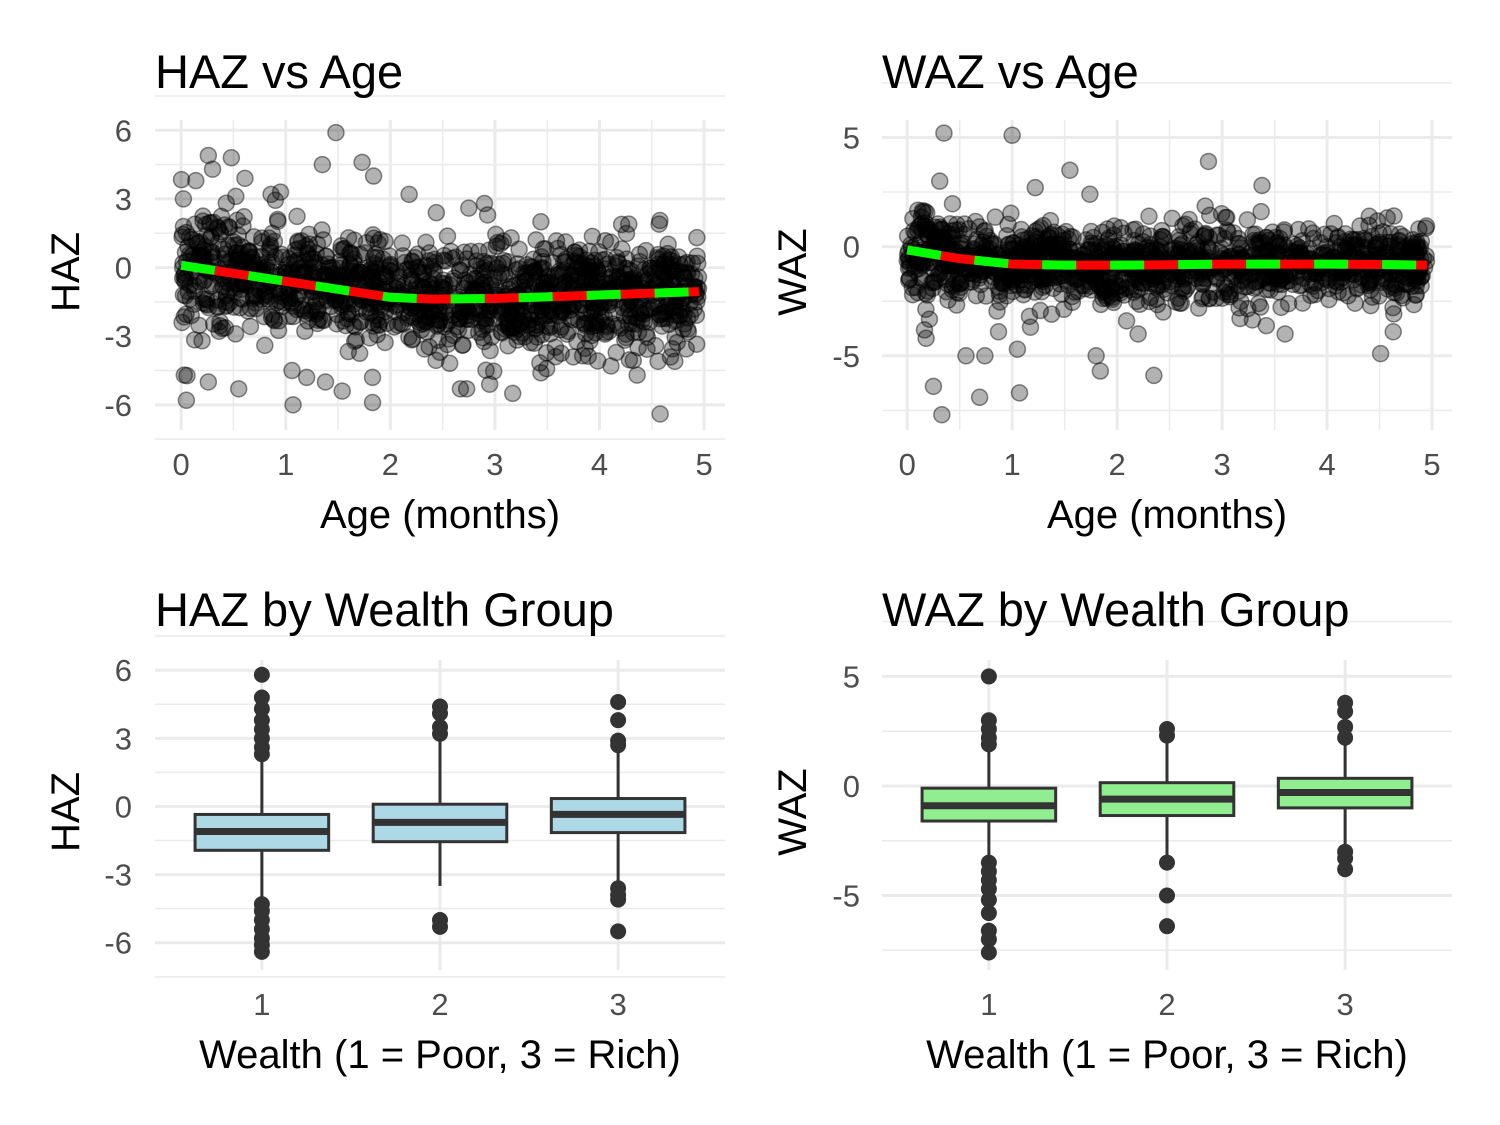  I want to click on x-tick-label: 1, so click(988, 1004).